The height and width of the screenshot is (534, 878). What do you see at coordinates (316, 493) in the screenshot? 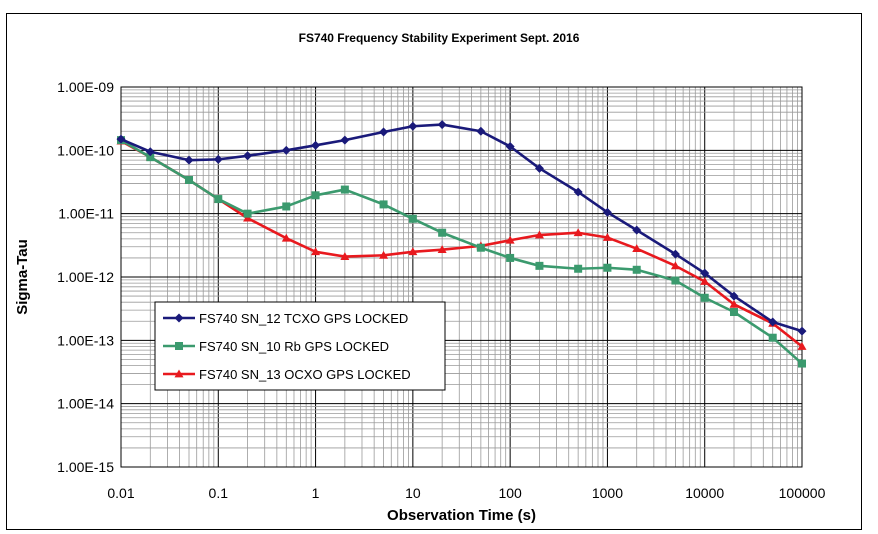
I see `x-tick-label: 1` at bounding box center [316, 493].